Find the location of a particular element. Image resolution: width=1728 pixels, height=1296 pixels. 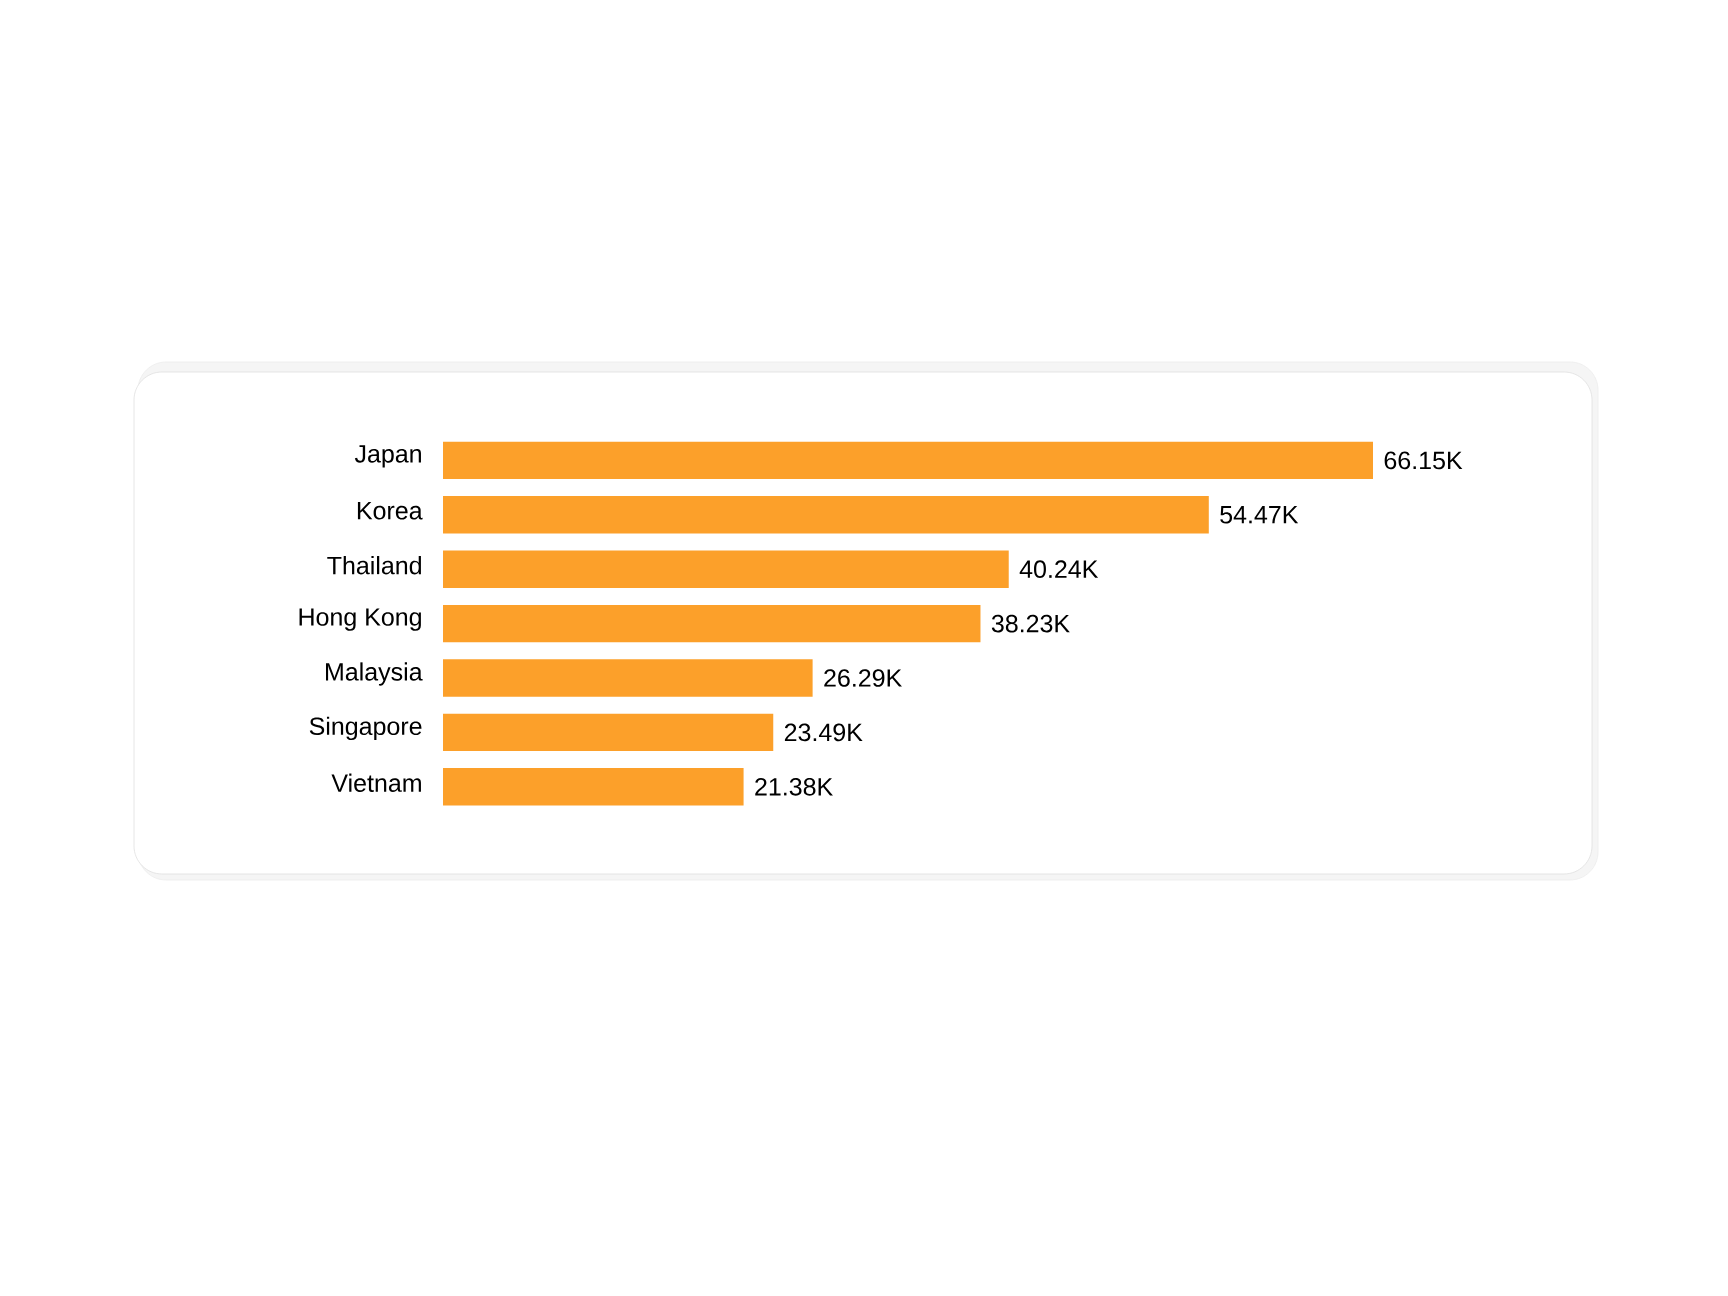

y-tick-label: Singapore is located at coordinates (365, 728).